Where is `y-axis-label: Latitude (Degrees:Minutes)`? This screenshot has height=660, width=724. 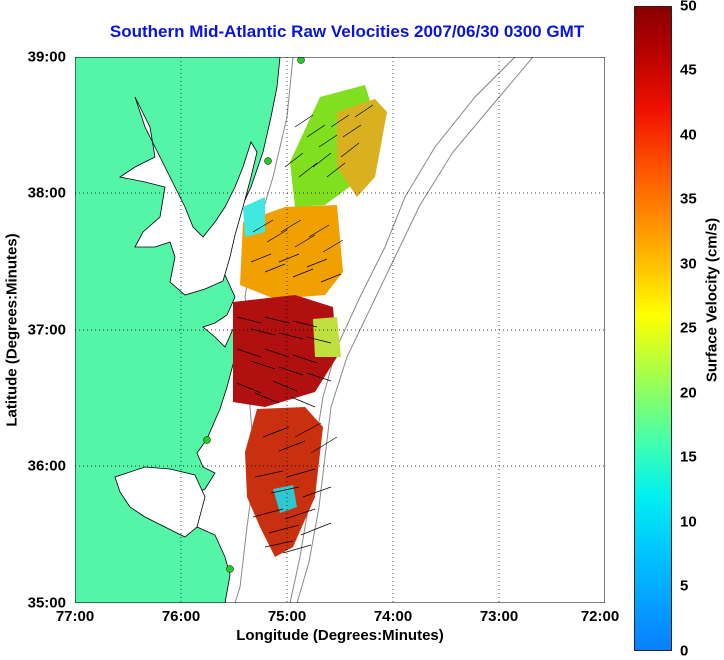
y-axis-label: Latitude (Degrees:Minutes) is located at coordinates (12, 330).